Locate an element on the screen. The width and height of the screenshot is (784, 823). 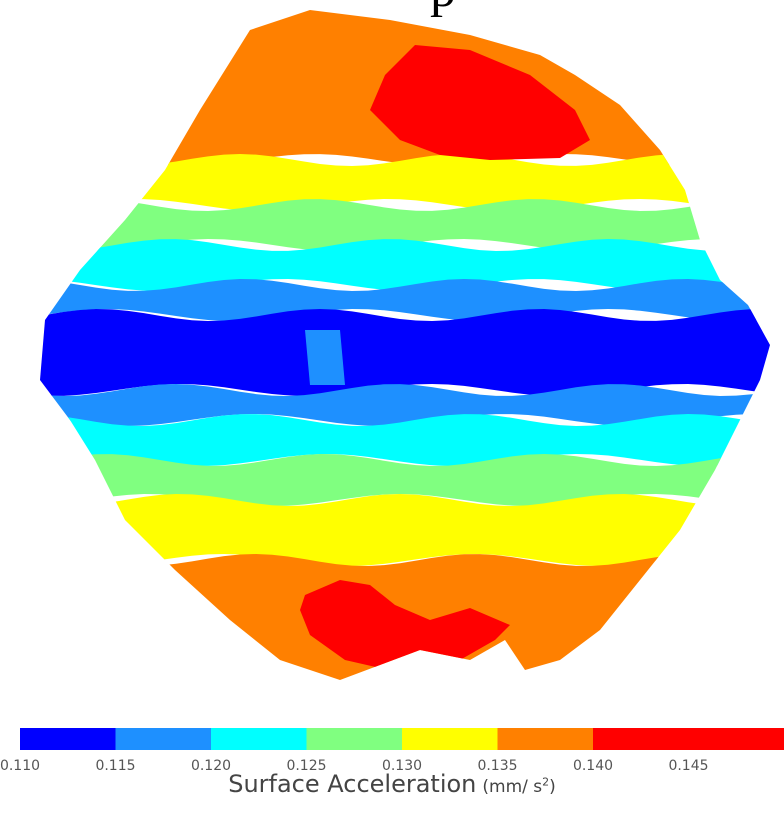
colorbar-tick-label: 0.130 is located at coordinates (402, 766).